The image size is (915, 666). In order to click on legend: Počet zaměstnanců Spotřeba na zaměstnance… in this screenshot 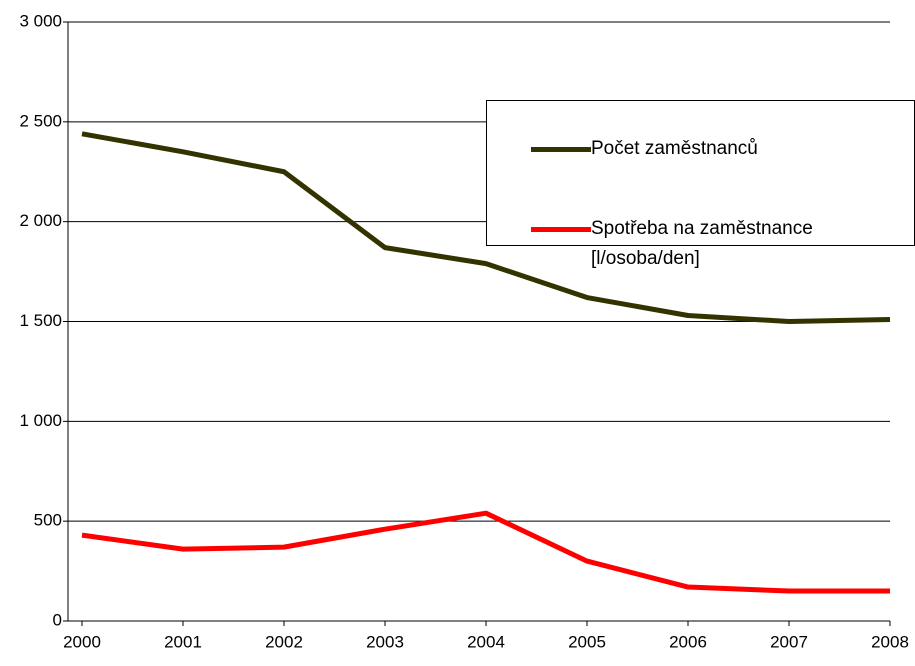, I will do `click(700, 184)`.